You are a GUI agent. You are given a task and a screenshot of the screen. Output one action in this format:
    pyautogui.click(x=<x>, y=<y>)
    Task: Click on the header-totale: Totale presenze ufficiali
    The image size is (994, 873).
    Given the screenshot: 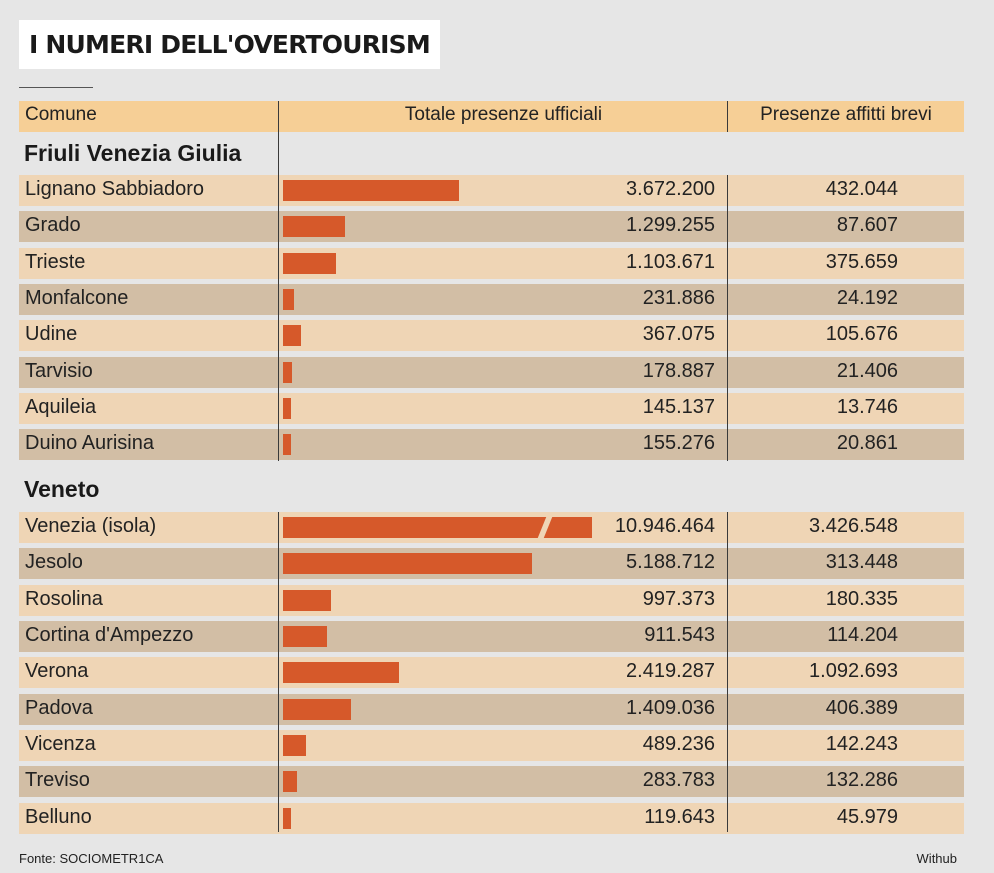 What is the action you would take?
    pyautogui.click(x=503, y=114)
    